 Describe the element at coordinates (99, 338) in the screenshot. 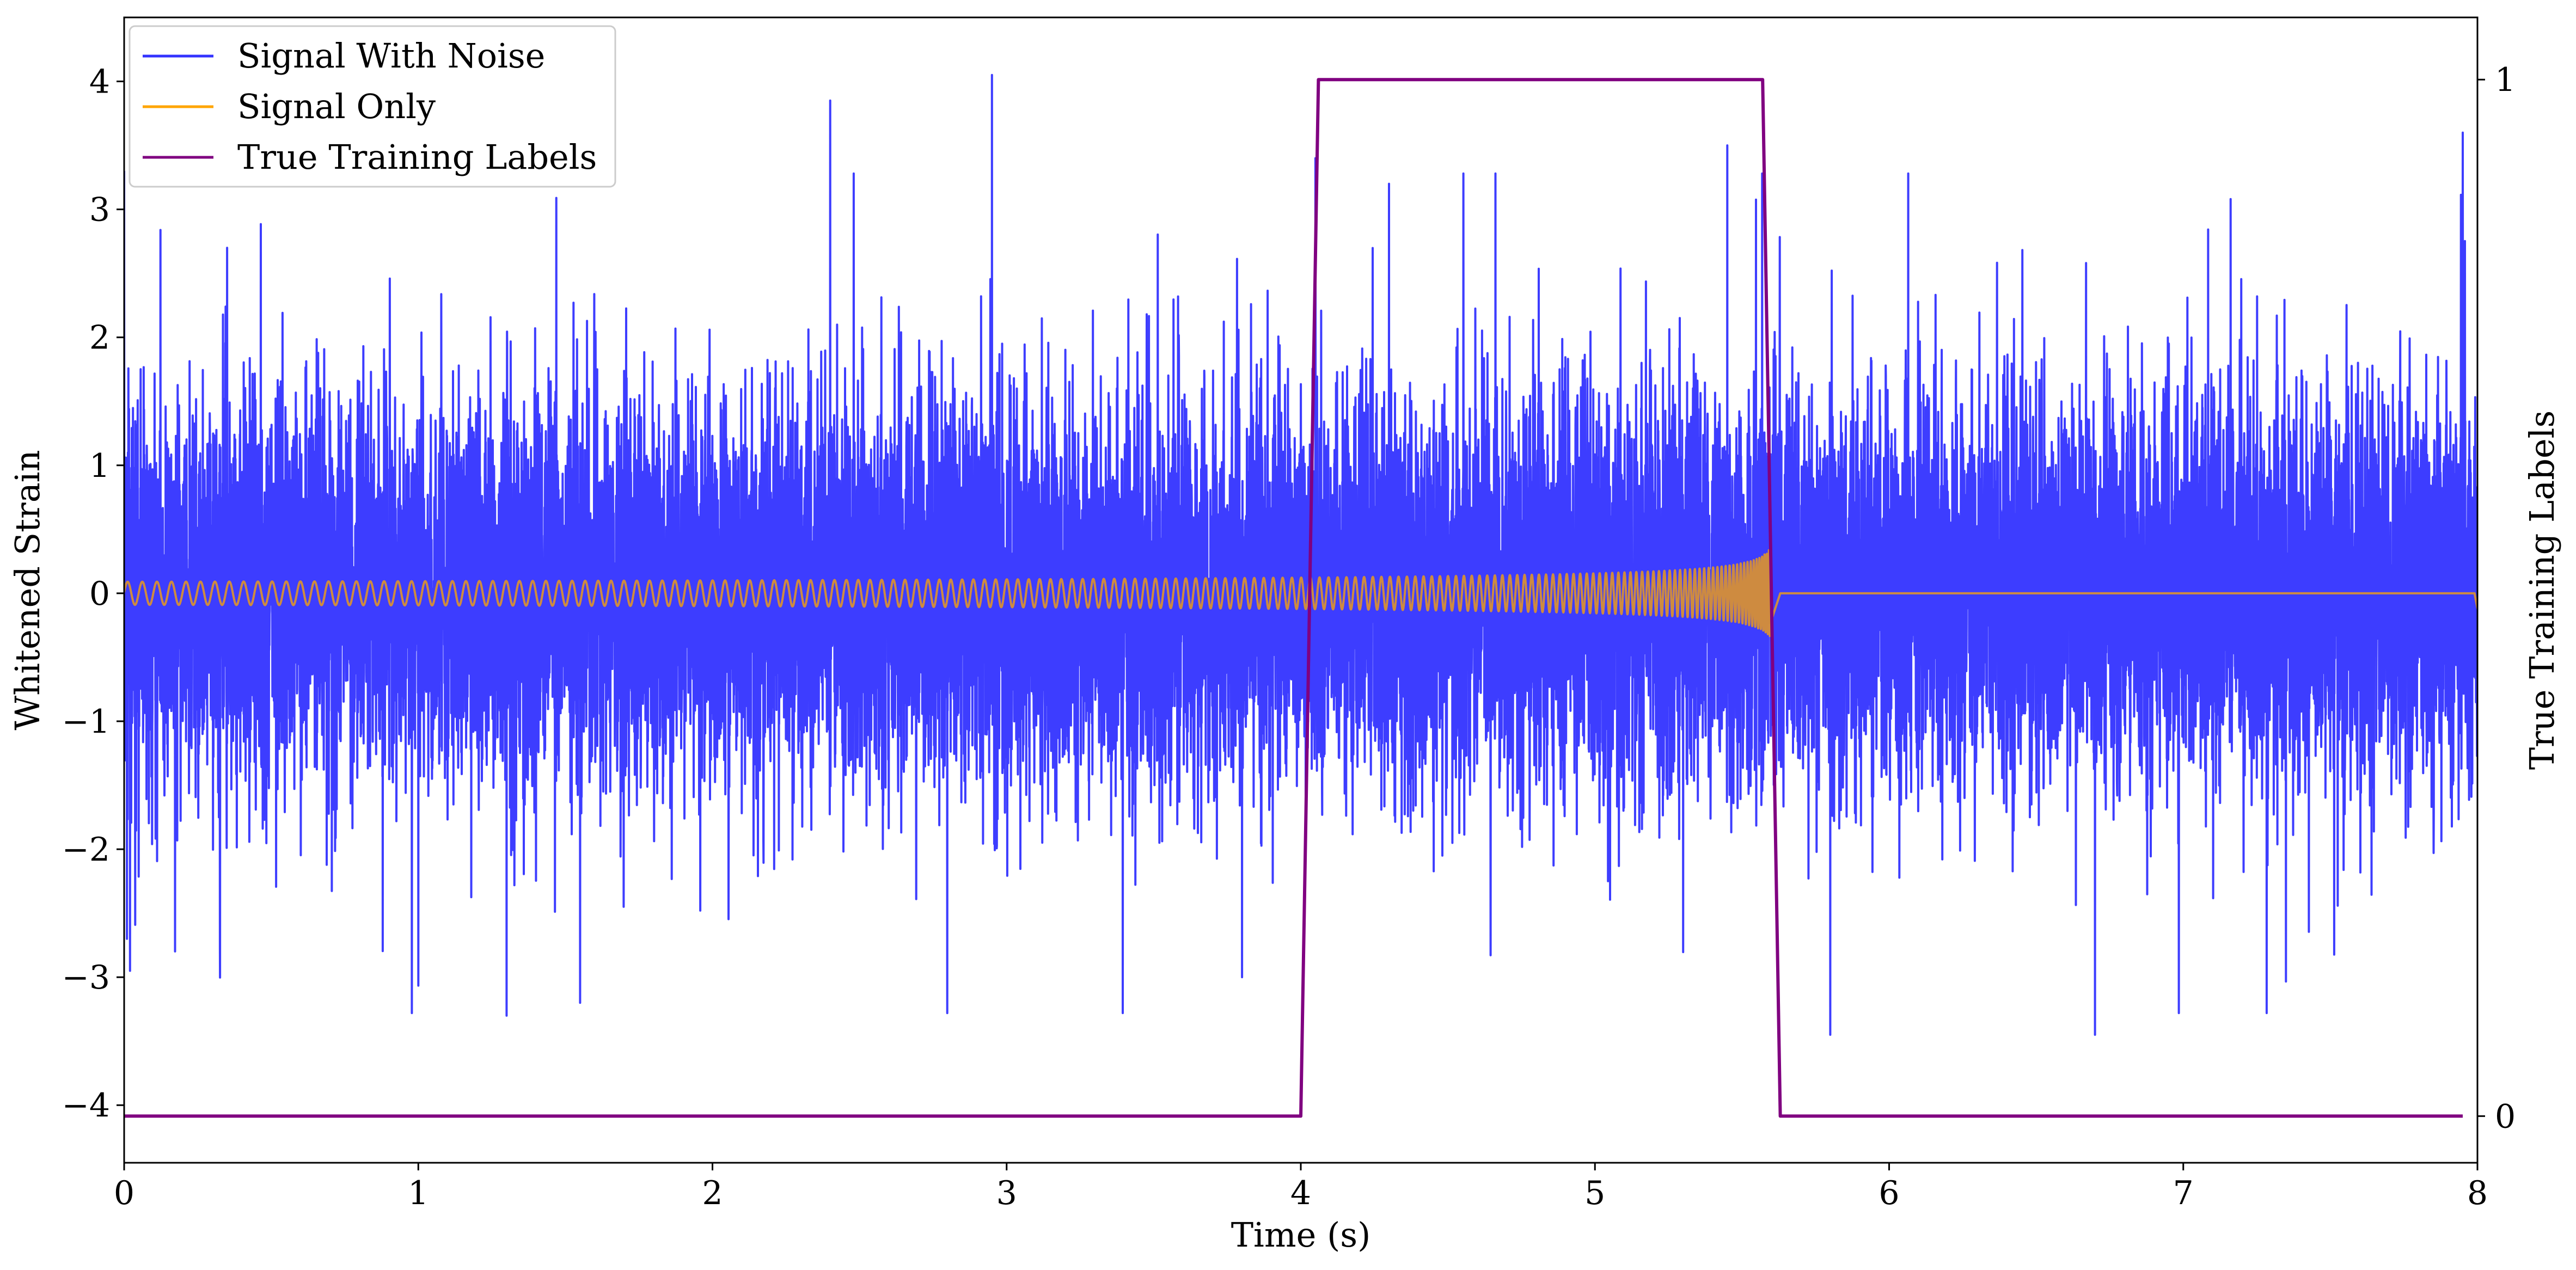

I see `y-tick-label: 2` at that location.